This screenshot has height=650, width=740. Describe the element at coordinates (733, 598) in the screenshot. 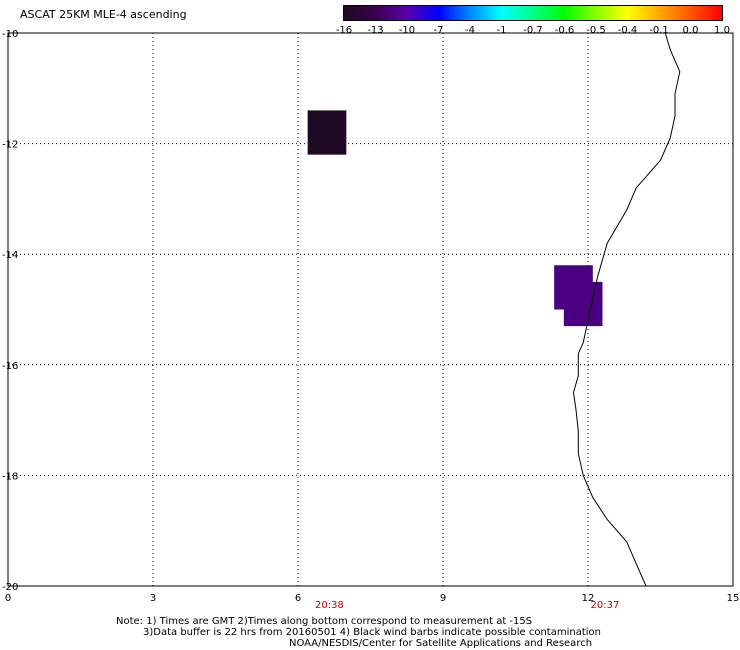

I see `x-tick-label: 15` at that location.